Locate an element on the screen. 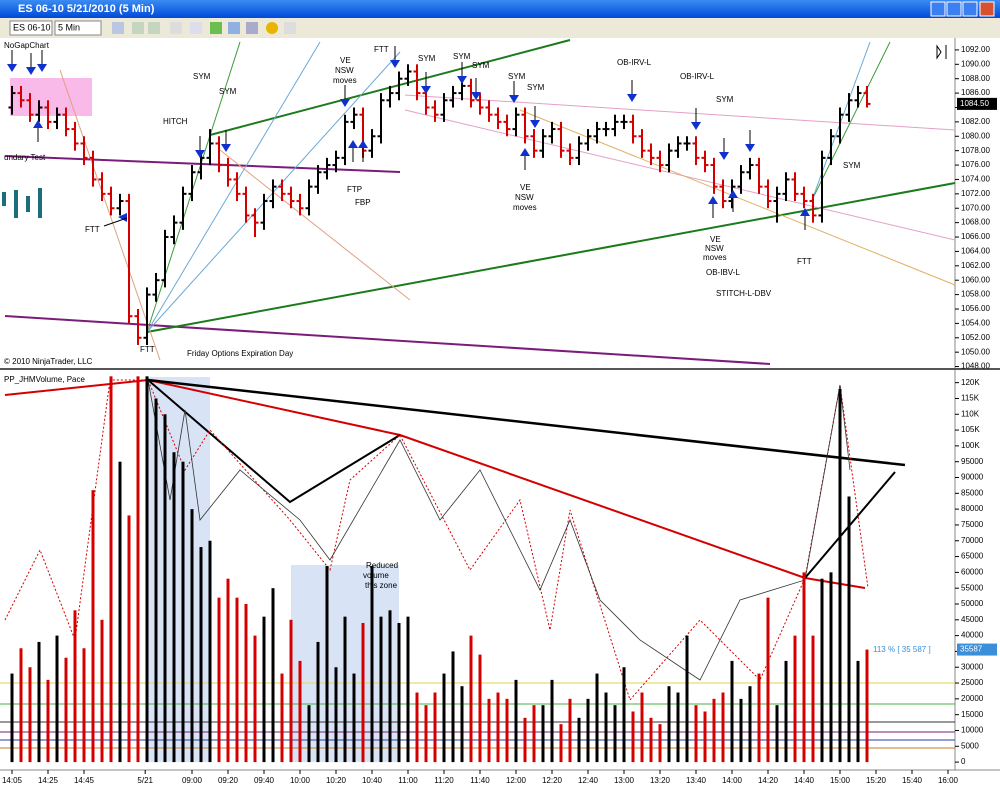  indicator-bar is located at coordinates (28, 204).